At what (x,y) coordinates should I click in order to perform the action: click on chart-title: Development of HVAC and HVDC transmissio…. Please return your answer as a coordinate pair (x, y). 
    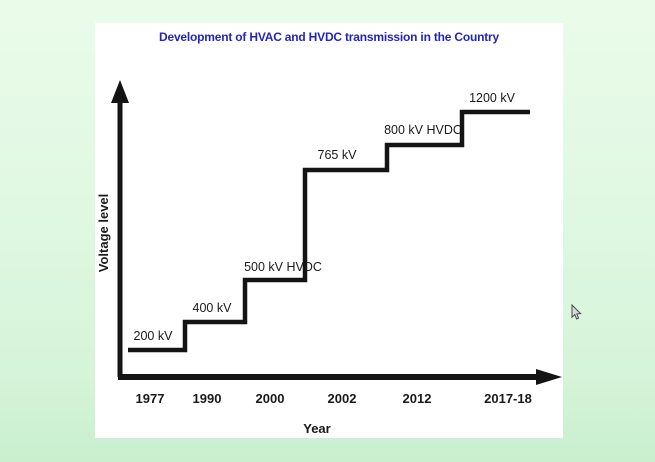
    Looking at the image, I should click on (329, 37).